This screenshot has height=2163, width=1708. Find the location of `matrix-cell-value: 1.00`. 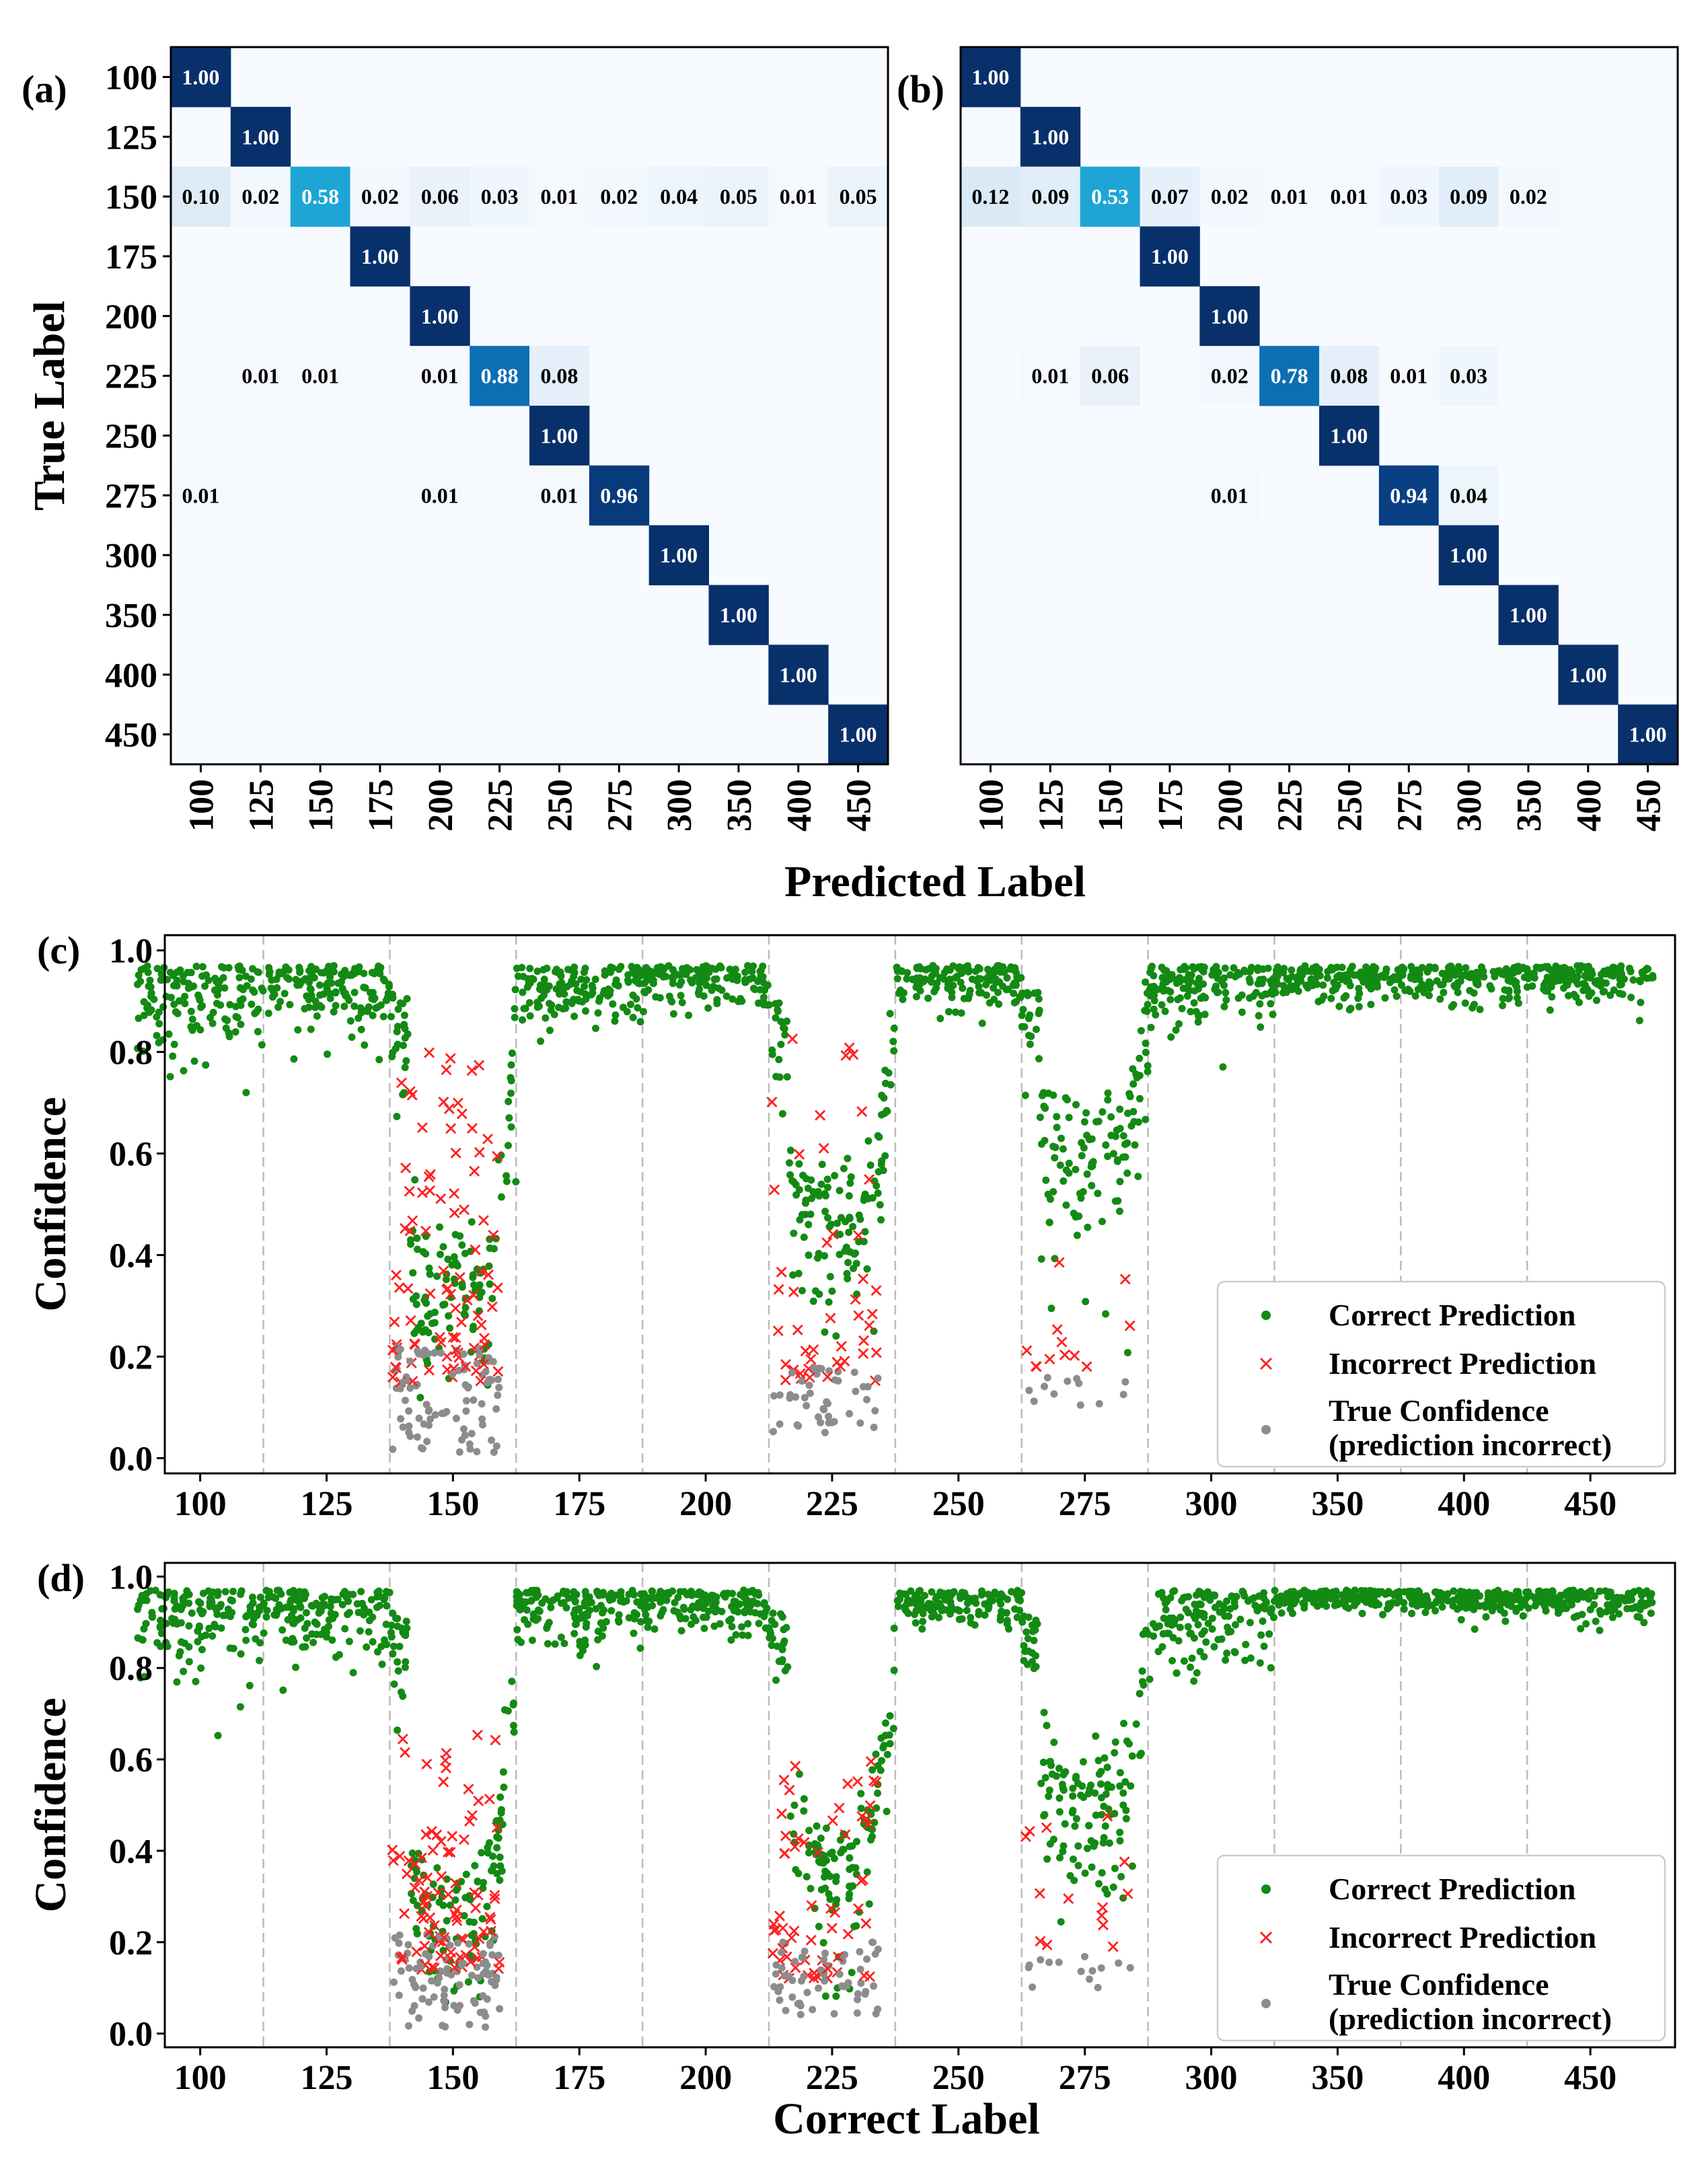

matrix-cell-value: 1.00 is located at coordinates (1230, 316).